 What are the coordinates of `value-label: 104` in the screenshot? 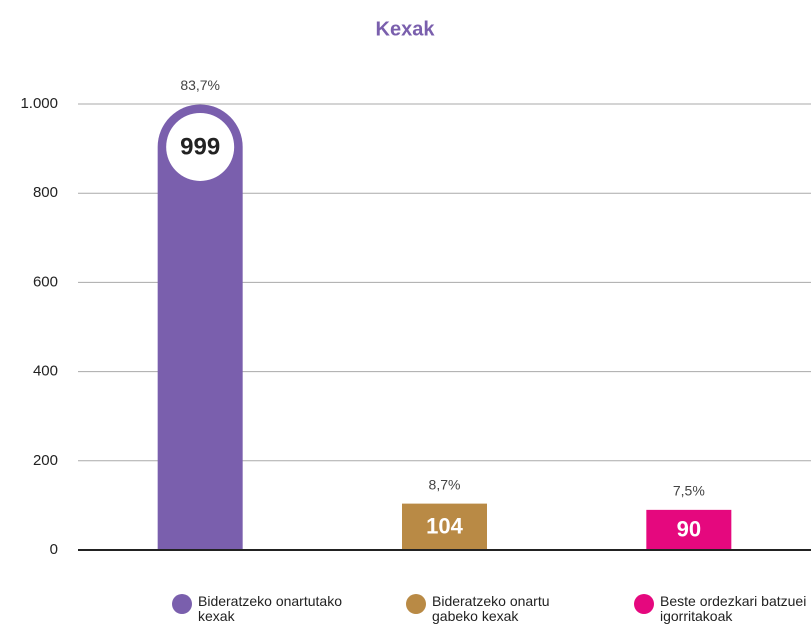 It's located at (444, 526).